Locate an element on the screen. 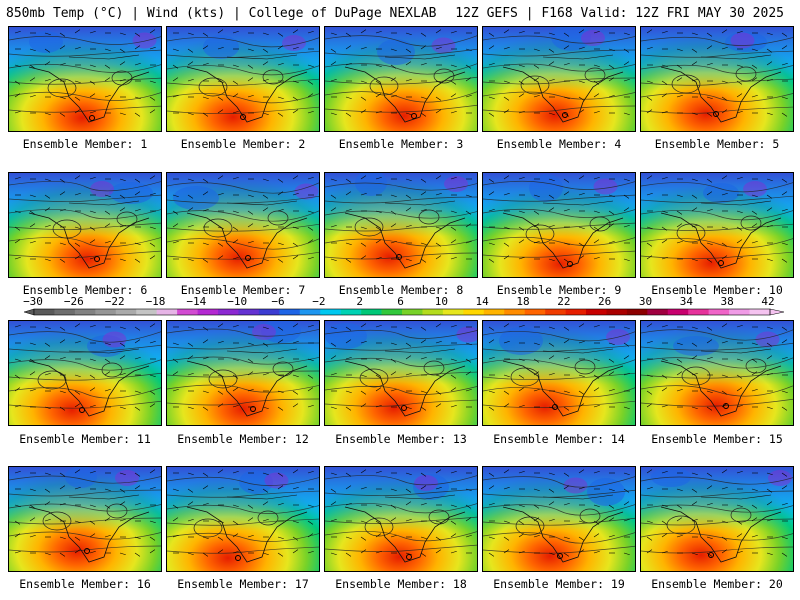 Image resolution: width=800 pixels, height=600 pixels. colorbar-tick-label: 34 is located at coordinates (686, 301).